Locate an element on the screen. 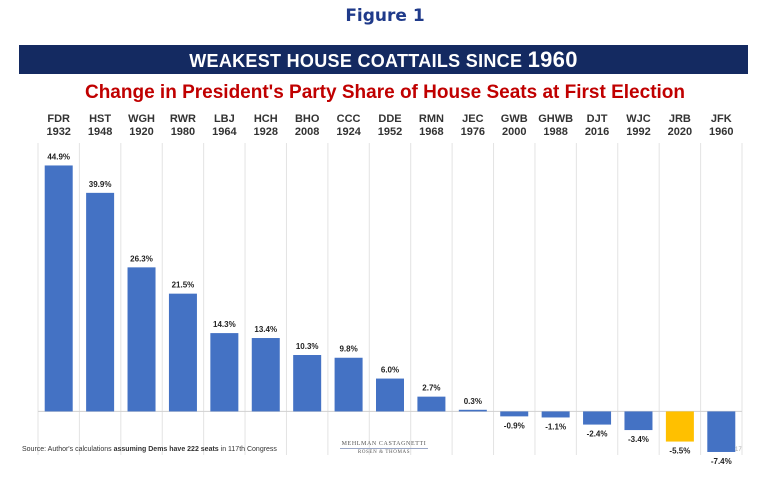 This screenshot has width=770, height=480. data-label: 39.9% is located at coordinates (100, 184).